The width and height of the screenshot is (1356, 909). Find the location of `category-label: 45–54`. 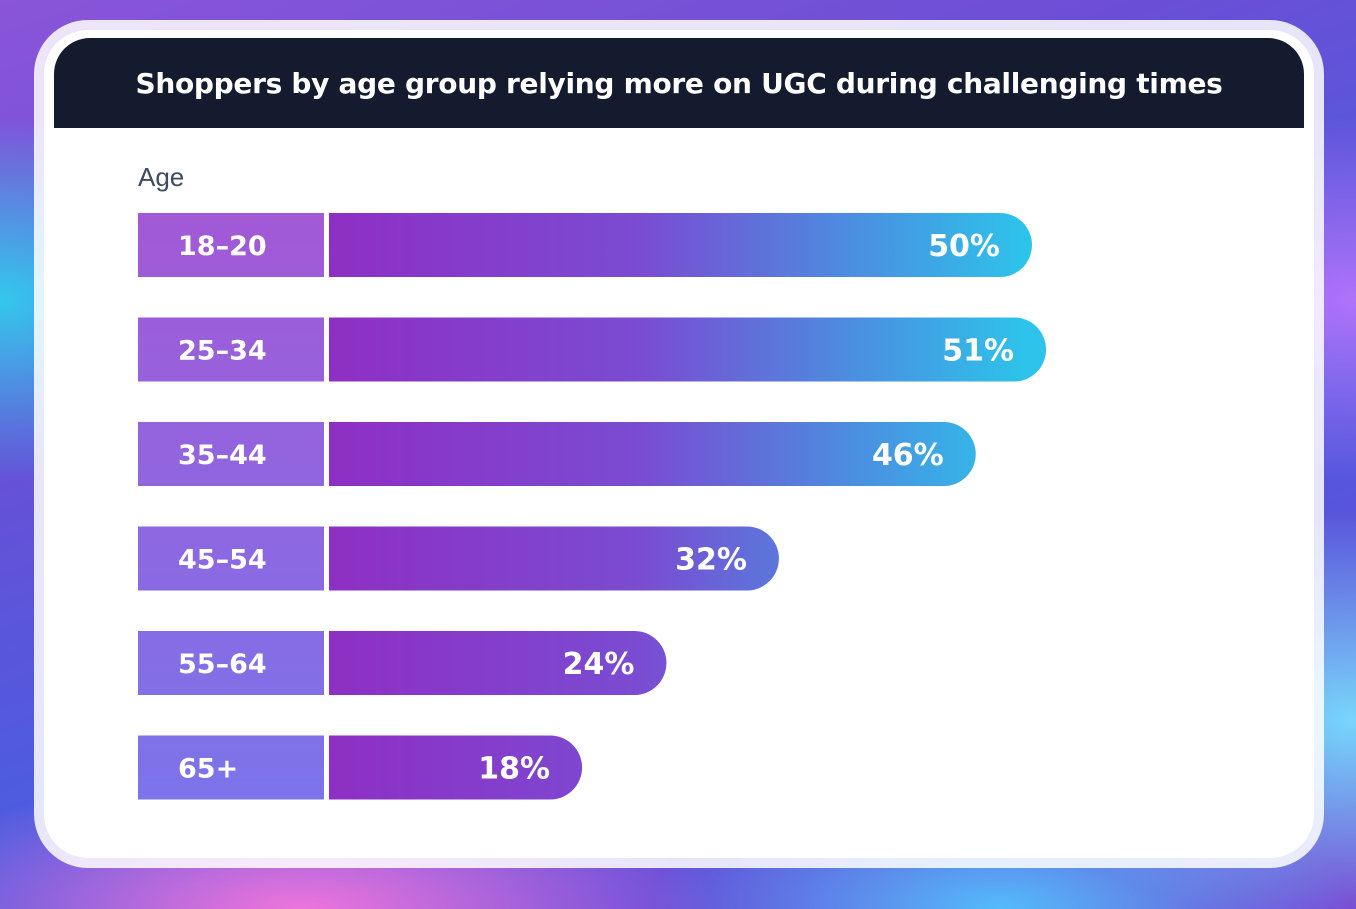

category-label: 45–54 is located at coordinates (222, 560).